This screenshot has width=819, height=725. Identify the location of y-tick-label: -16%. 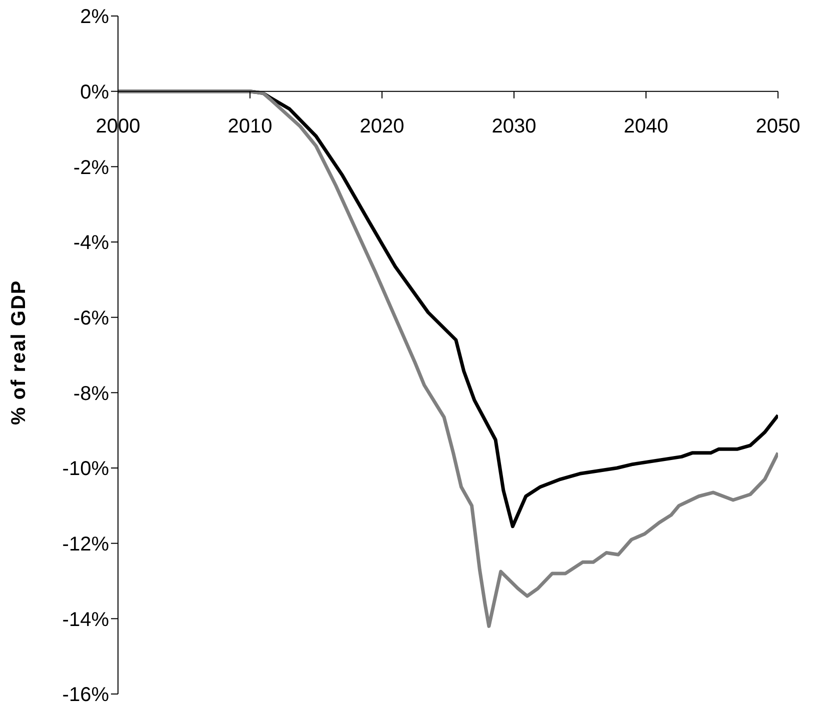
(86, 695).